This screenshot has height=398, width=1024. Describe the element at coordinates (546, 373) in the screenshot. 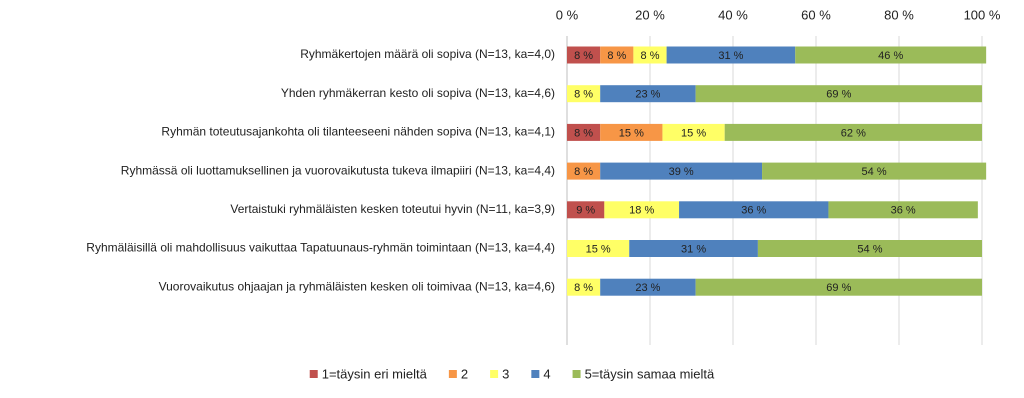

I see `legend-label: 4` at that location.